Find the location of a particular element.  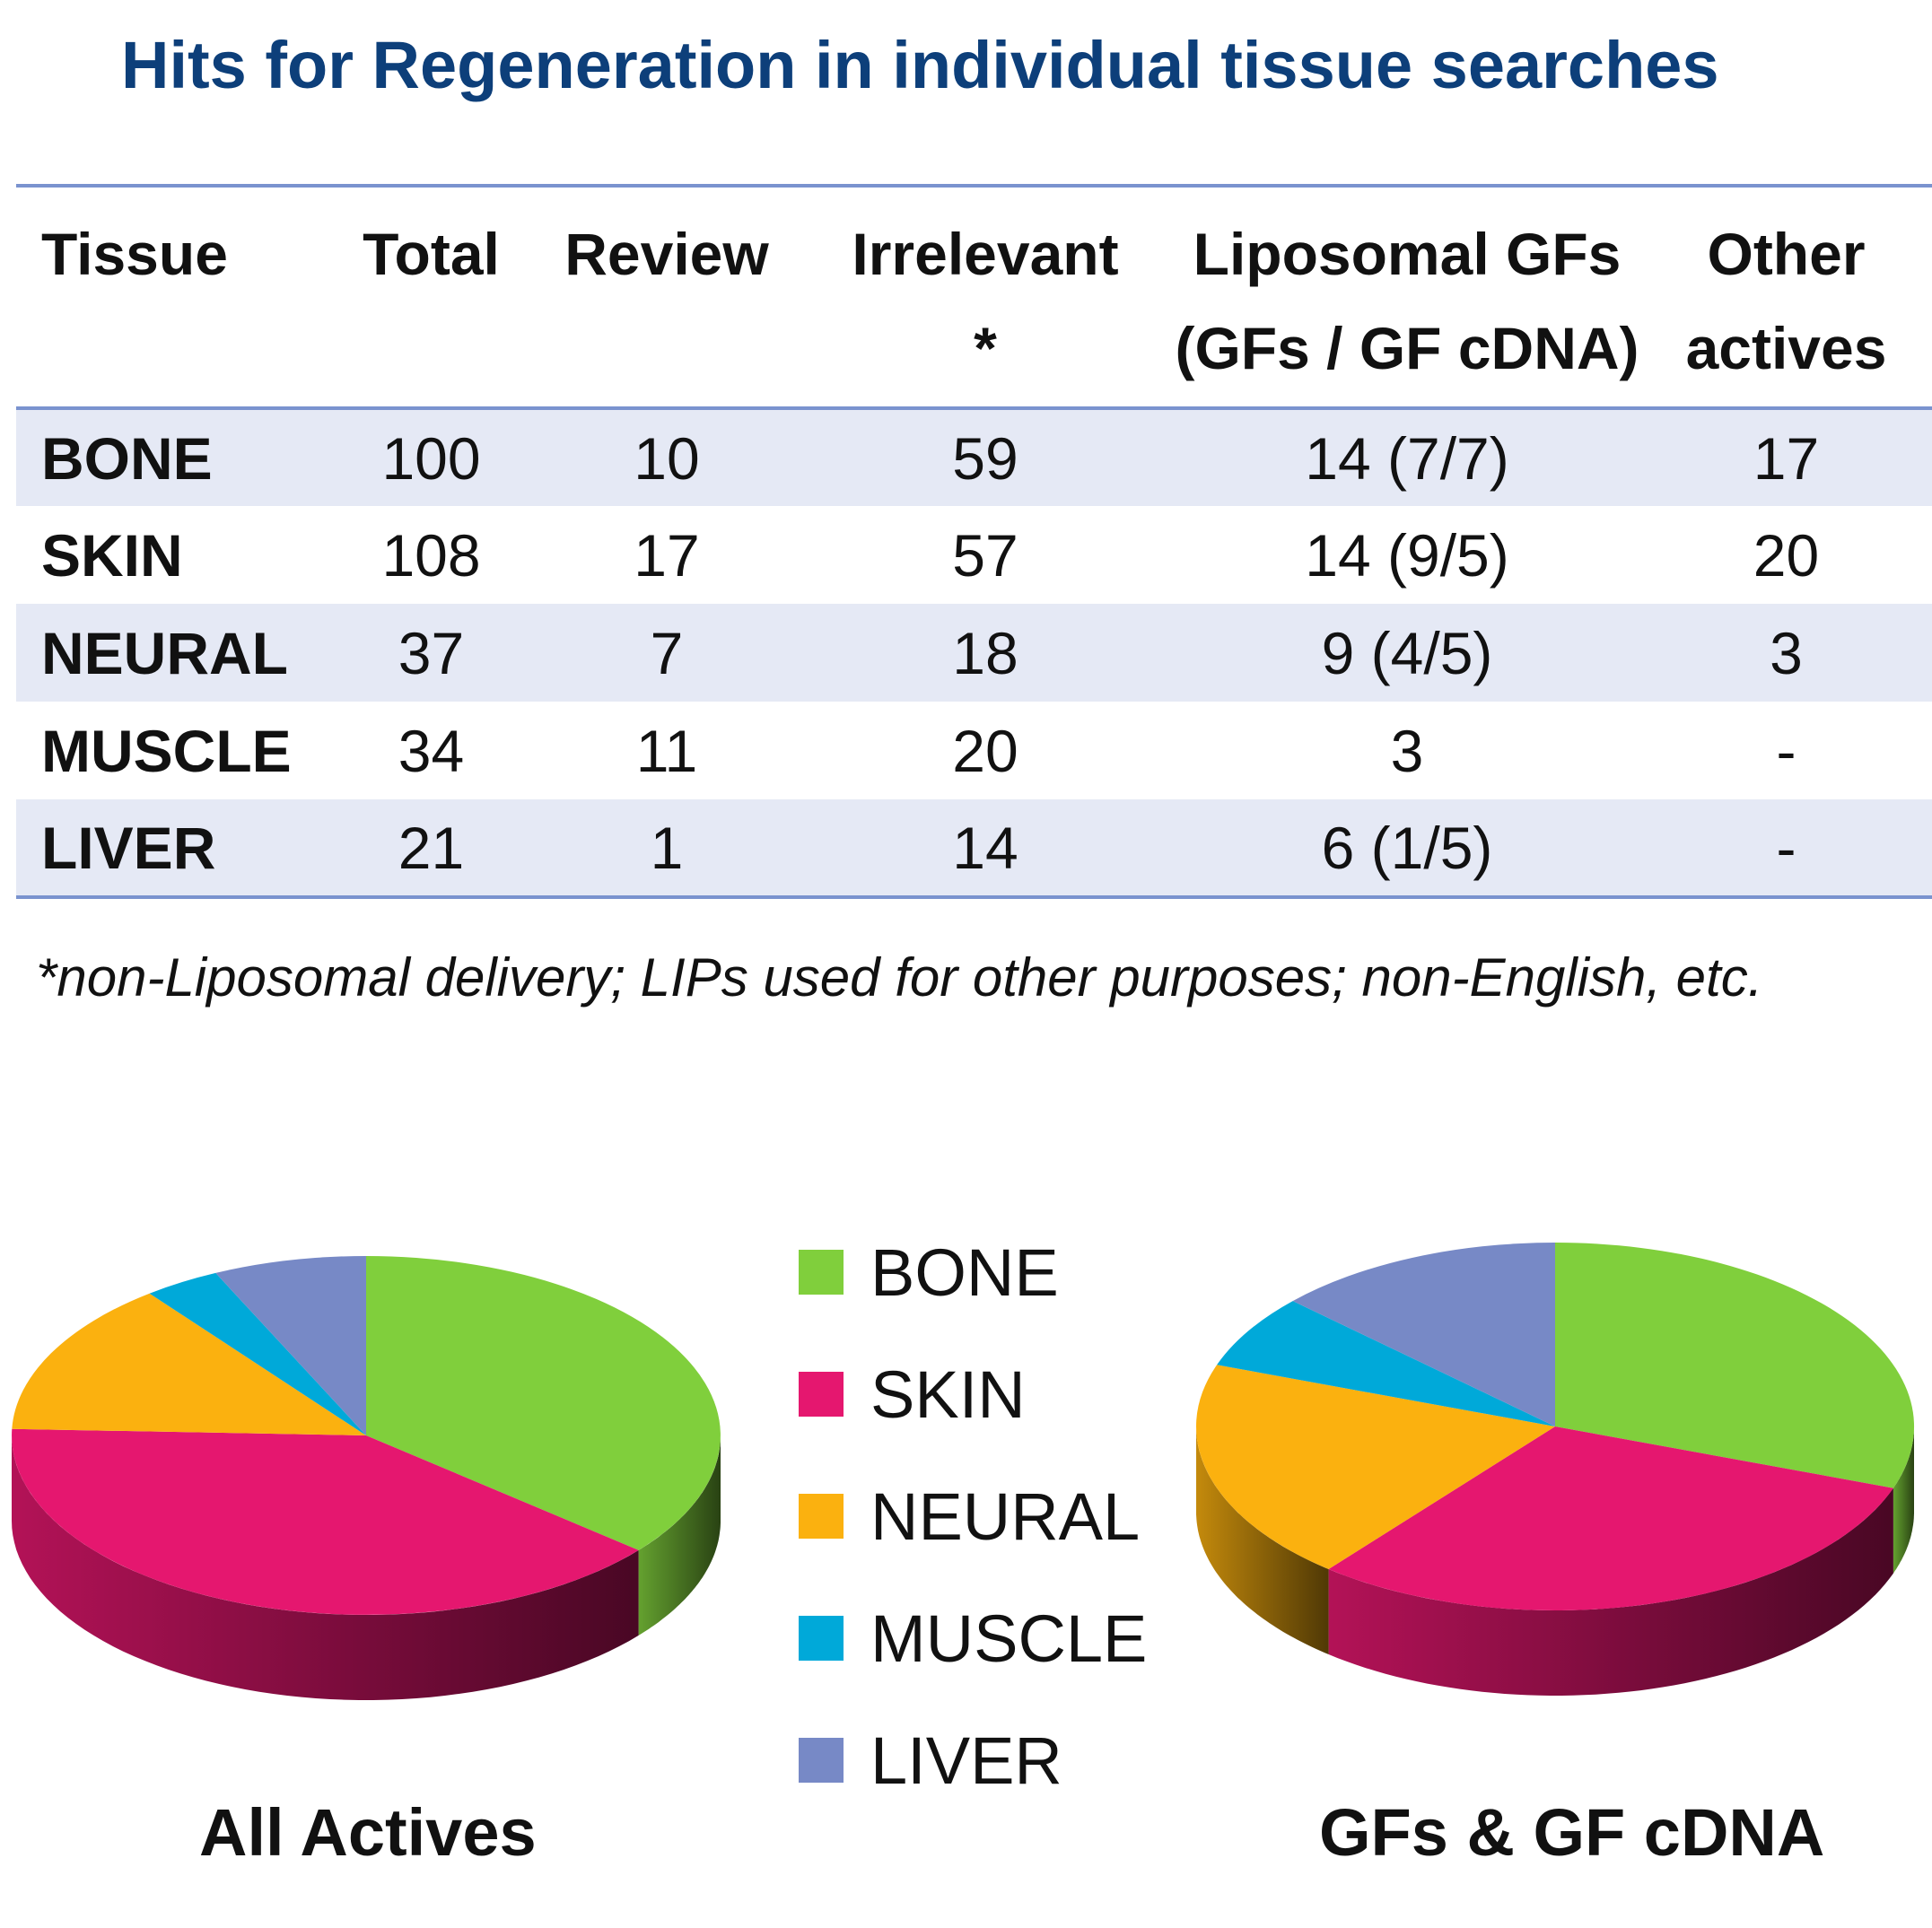

table-cell: LIVER is located at coordinates (128, 848).